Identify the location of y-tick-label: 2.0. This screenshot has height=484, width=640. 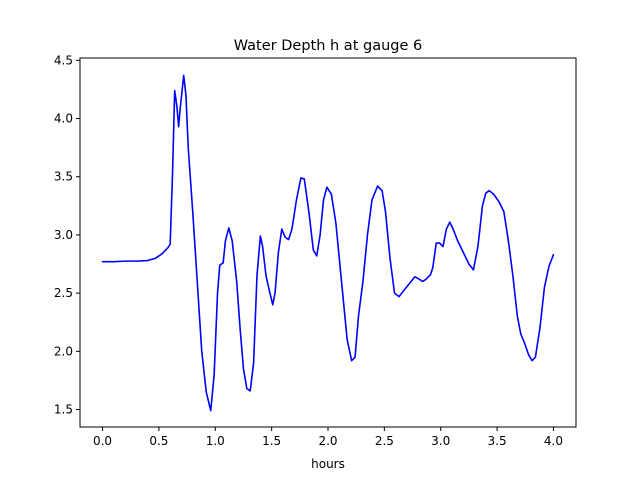
(63, 351).